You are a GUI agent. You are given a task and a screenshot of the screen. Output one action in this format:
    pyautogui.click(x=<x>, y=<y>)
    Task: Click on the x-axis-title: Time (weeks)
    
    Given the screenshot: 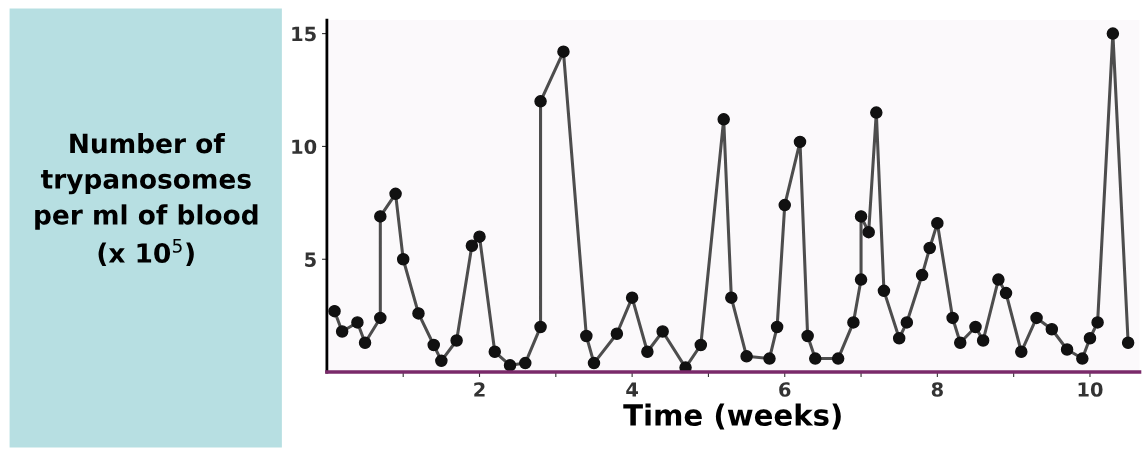 What is the action you would take?
    pyautogui.click(x=732, y=416)
    